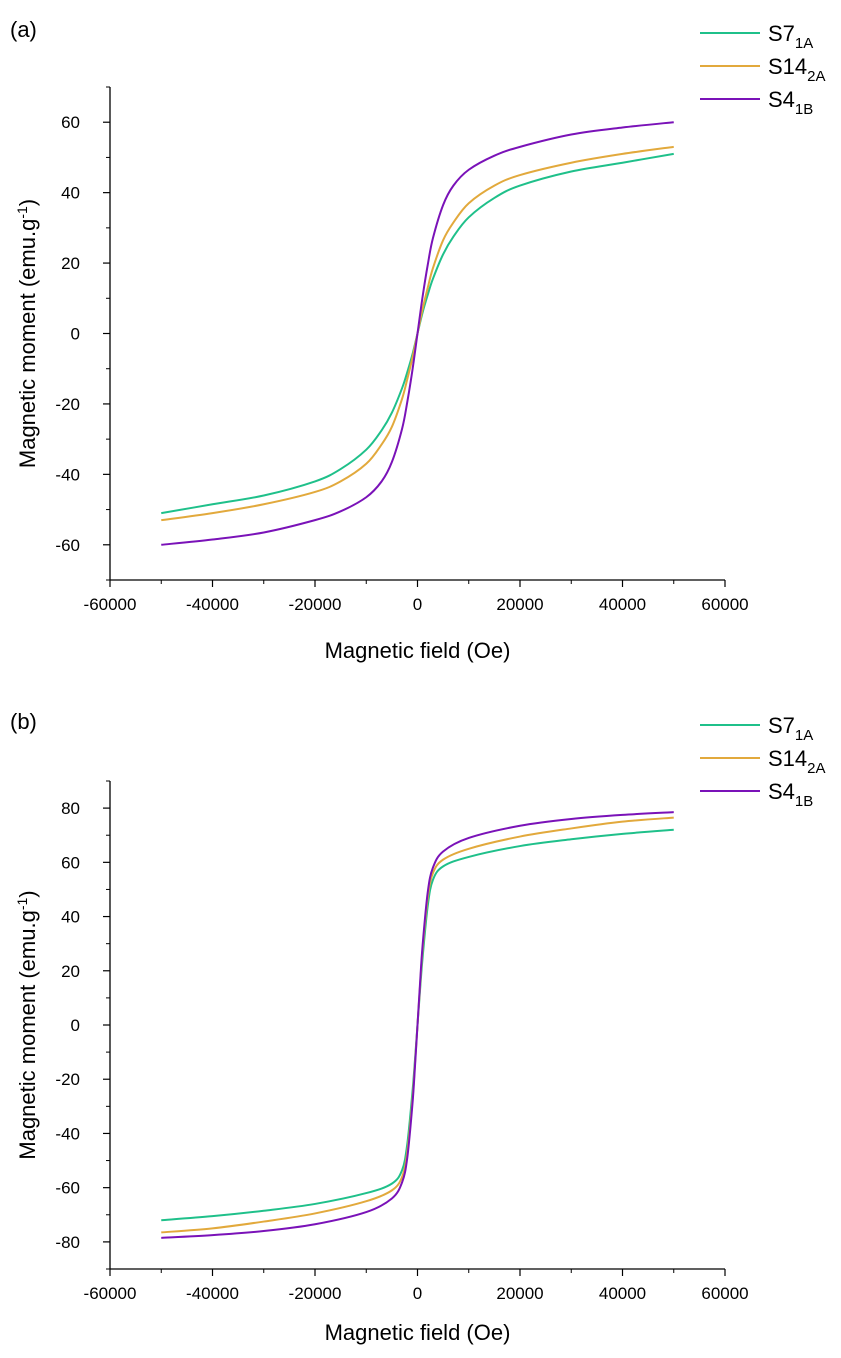 This screenshot has height=1358, width=841. Describe the element at coordinates (67, 1242) in the screenshot. I see `y-tick-label: -80` at that location.